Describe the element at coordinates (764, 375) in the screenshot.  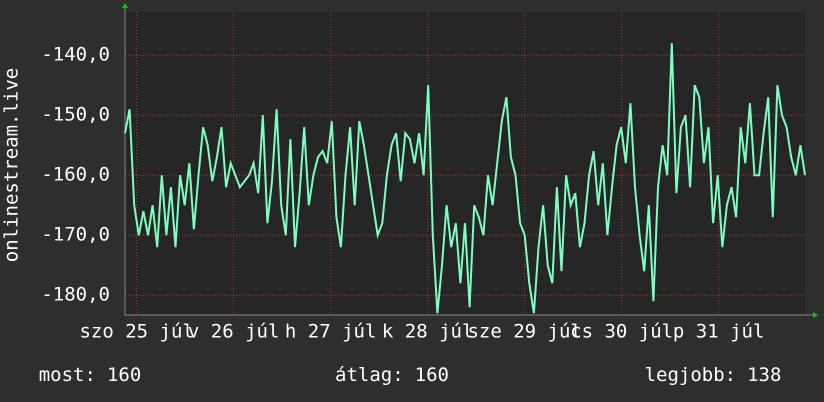
I see `footer-value: 138` at that location.